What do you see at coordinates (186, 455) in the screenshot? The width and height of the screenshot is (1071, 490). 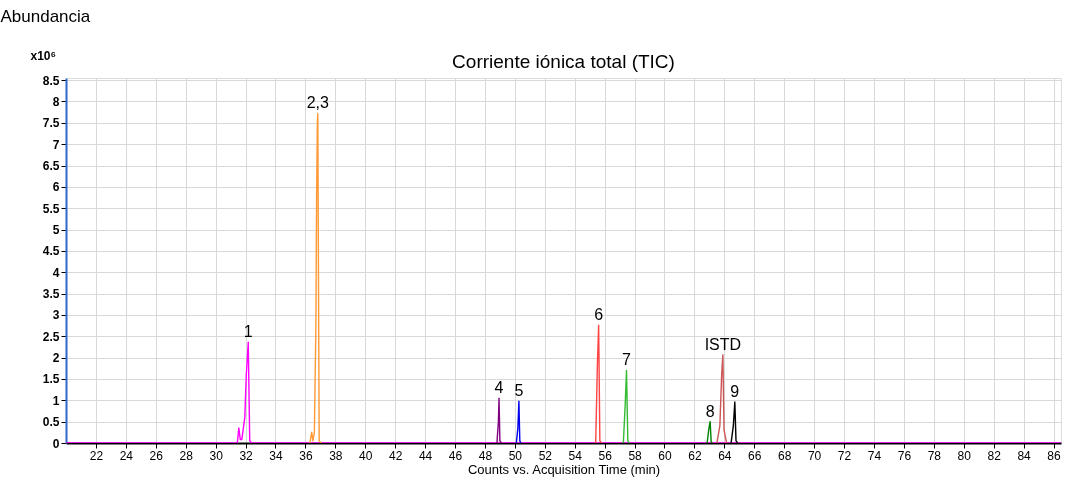 I see `x-tick-label: 28` at bounding box center [186, 455].